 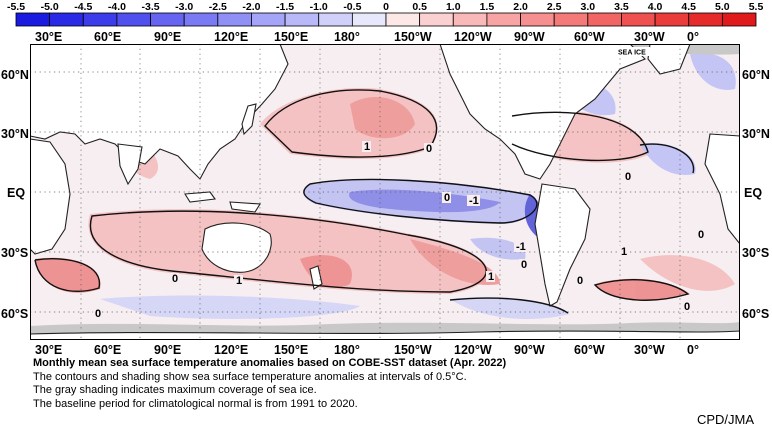 What do you see at coordinates (159, 112) in the screenshot?
I see `eurasia-land` at bounding box center [159, 112].